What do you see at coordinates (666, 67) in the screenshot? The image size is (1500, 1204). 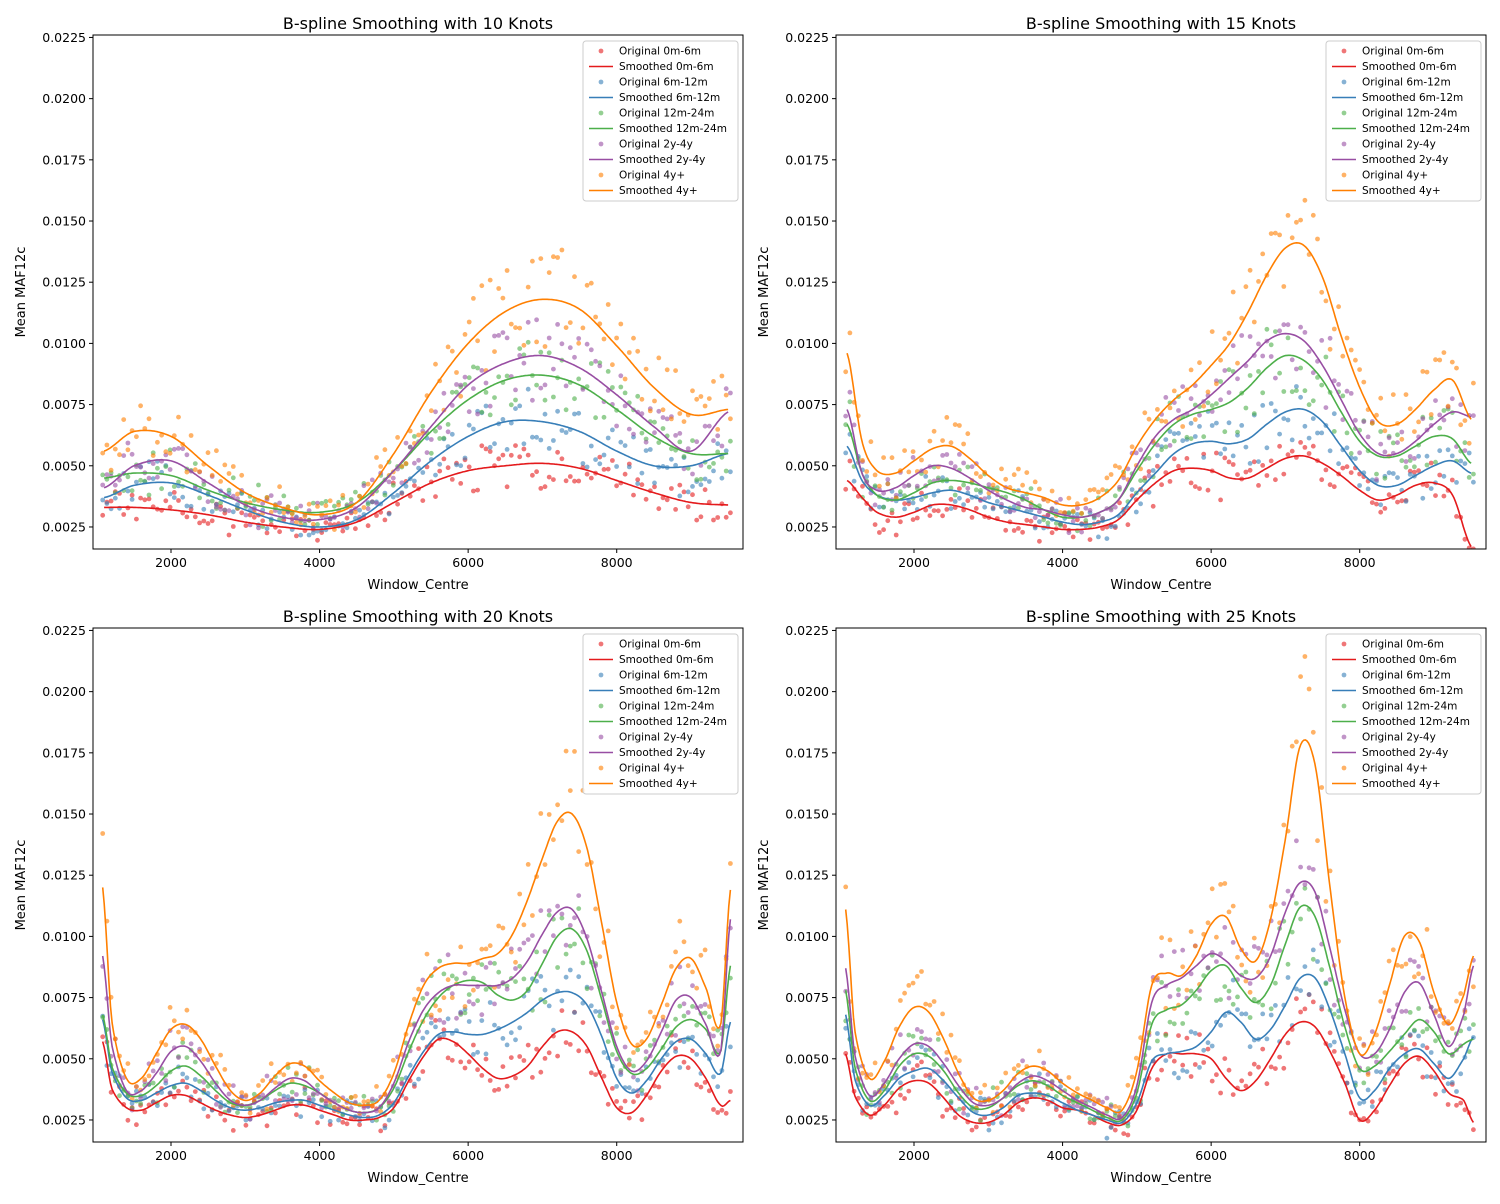 I see `legend-label-smoothed: Smoothed 0m-6m` at bounding box center [666, 67].